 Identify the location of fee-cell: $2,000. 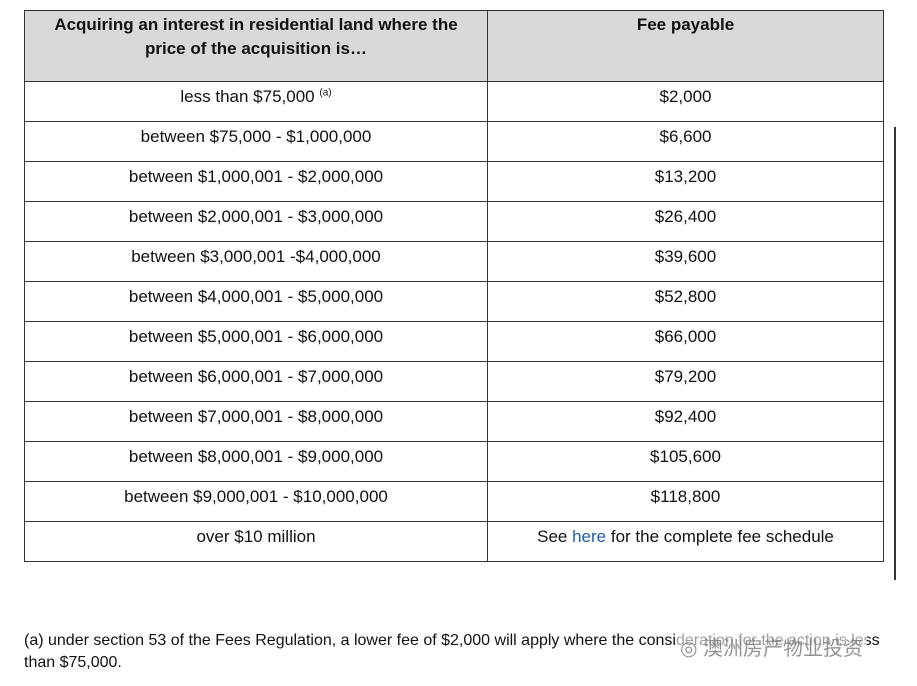
(685, 101).